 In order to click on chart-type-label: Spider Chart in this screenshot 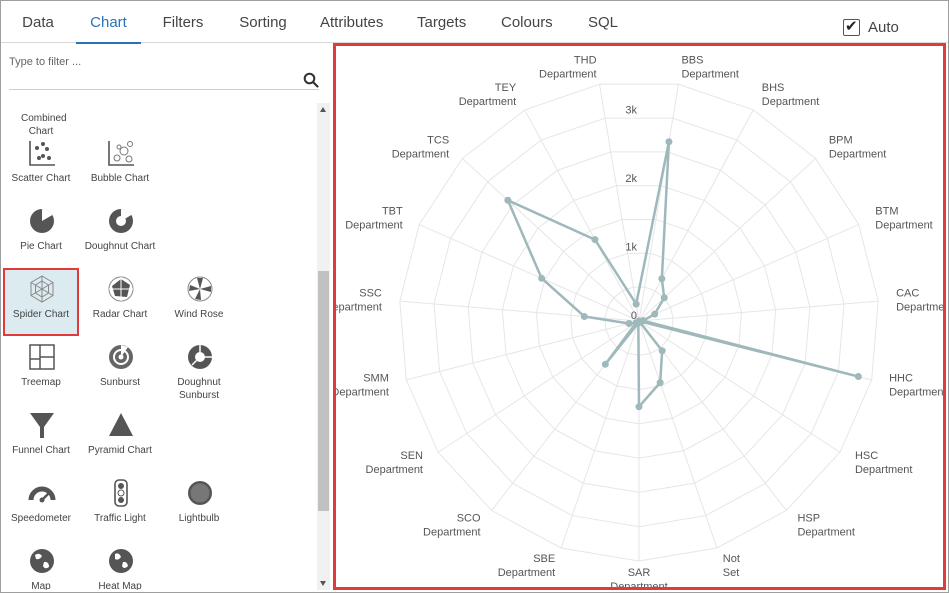, I will do `click(41, 314)`.